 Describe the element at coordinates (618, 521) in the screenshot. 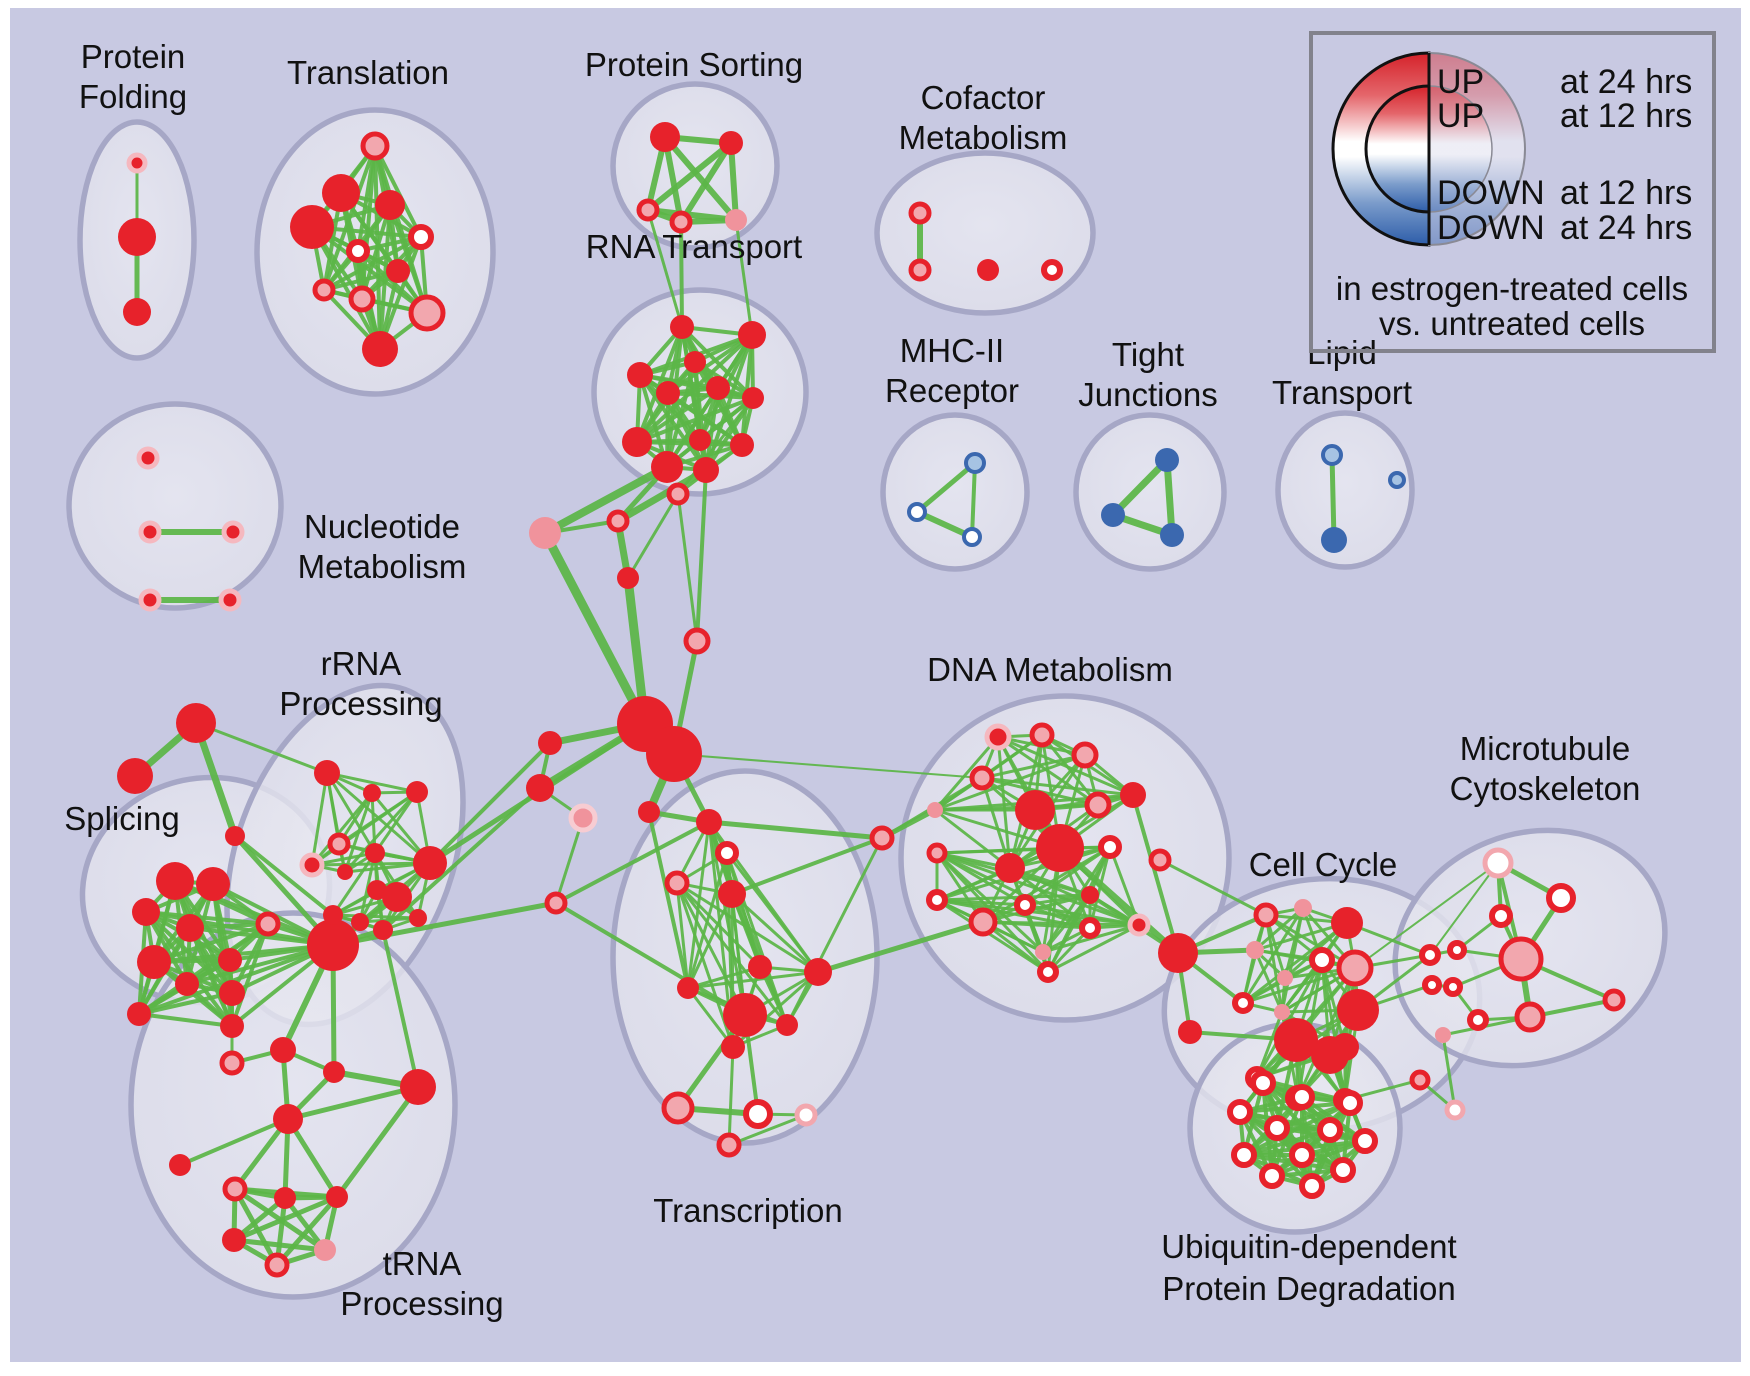

I see `node-tr1` at that location.